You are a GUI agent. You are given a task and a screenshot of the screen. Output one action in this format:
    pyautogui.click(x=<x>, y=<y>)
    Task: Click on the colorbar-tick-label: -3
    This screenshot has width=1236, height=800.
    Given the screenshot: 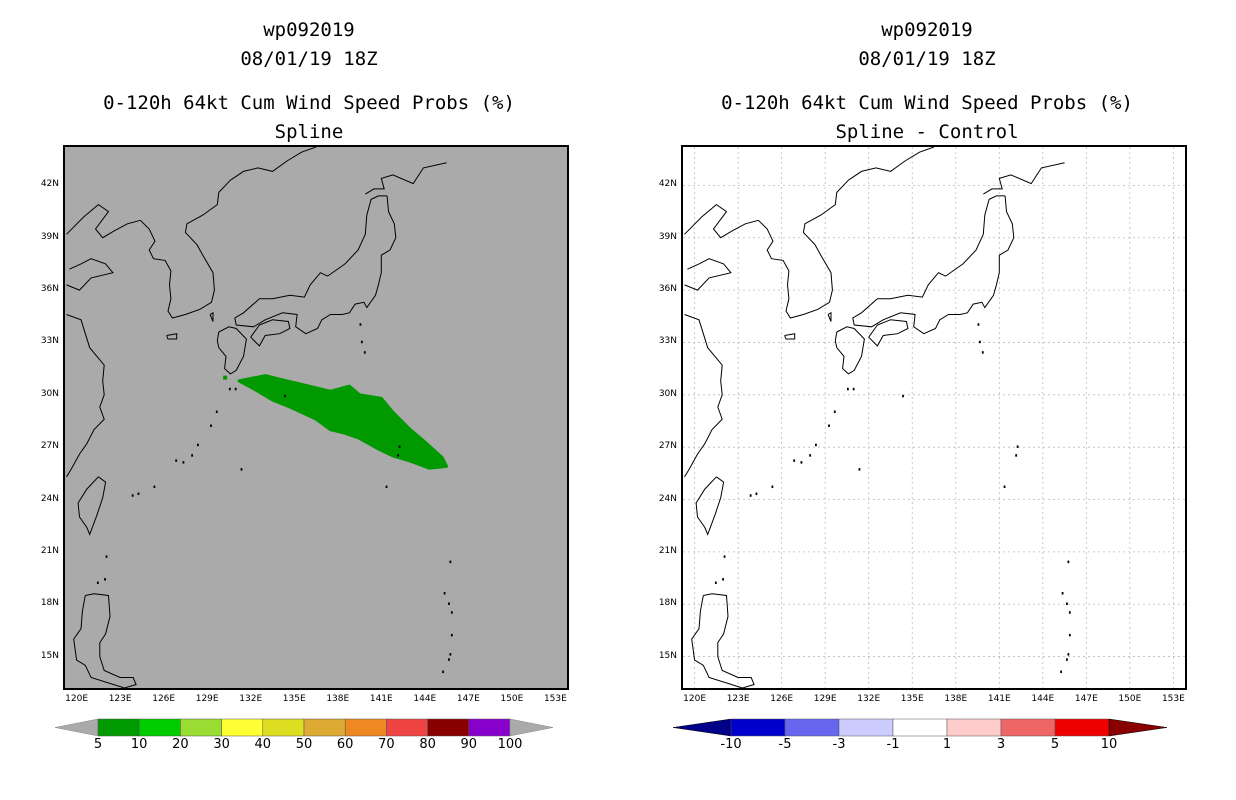 What is the action you would take?
    pyautogui.click(x=839, y=744)
    